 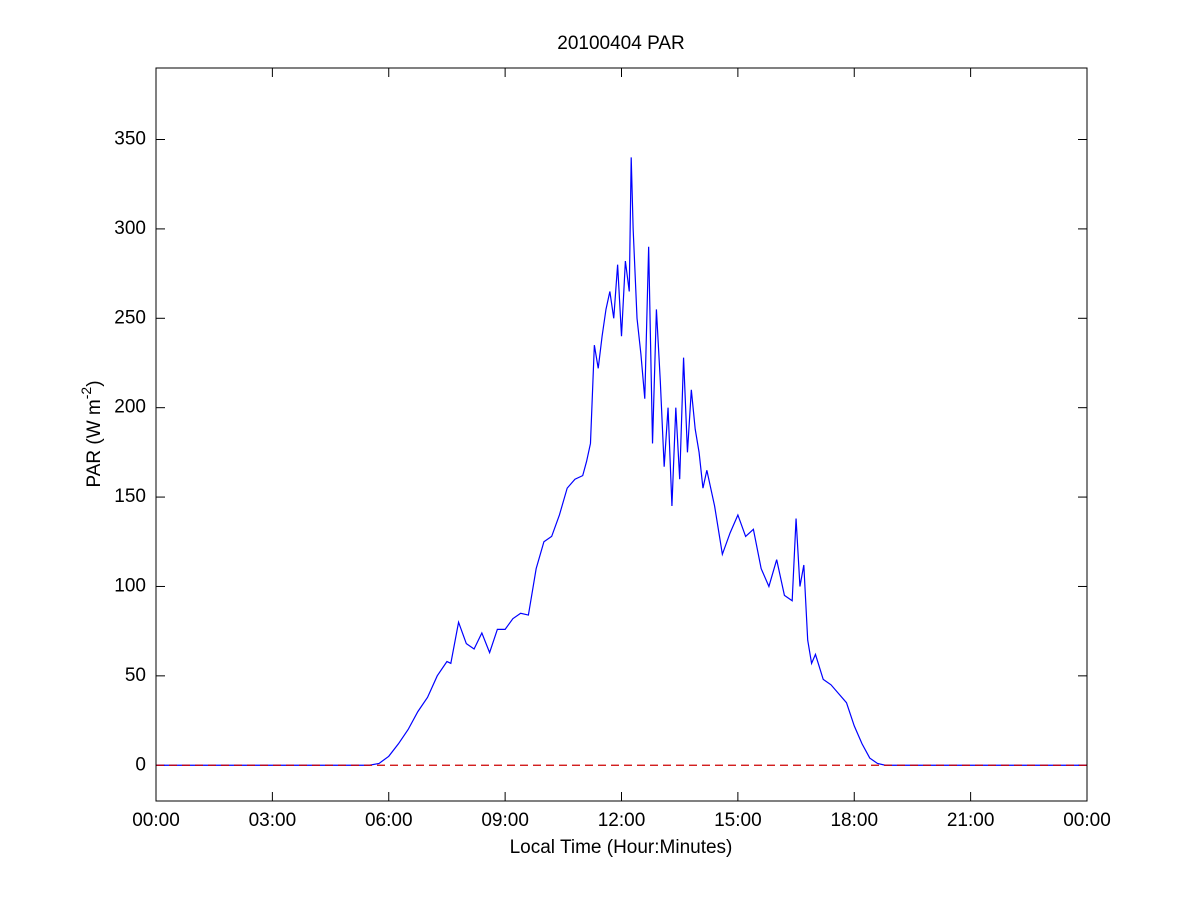 I want to click on x-tick-label: 21:00, so click(x=971, y=820).